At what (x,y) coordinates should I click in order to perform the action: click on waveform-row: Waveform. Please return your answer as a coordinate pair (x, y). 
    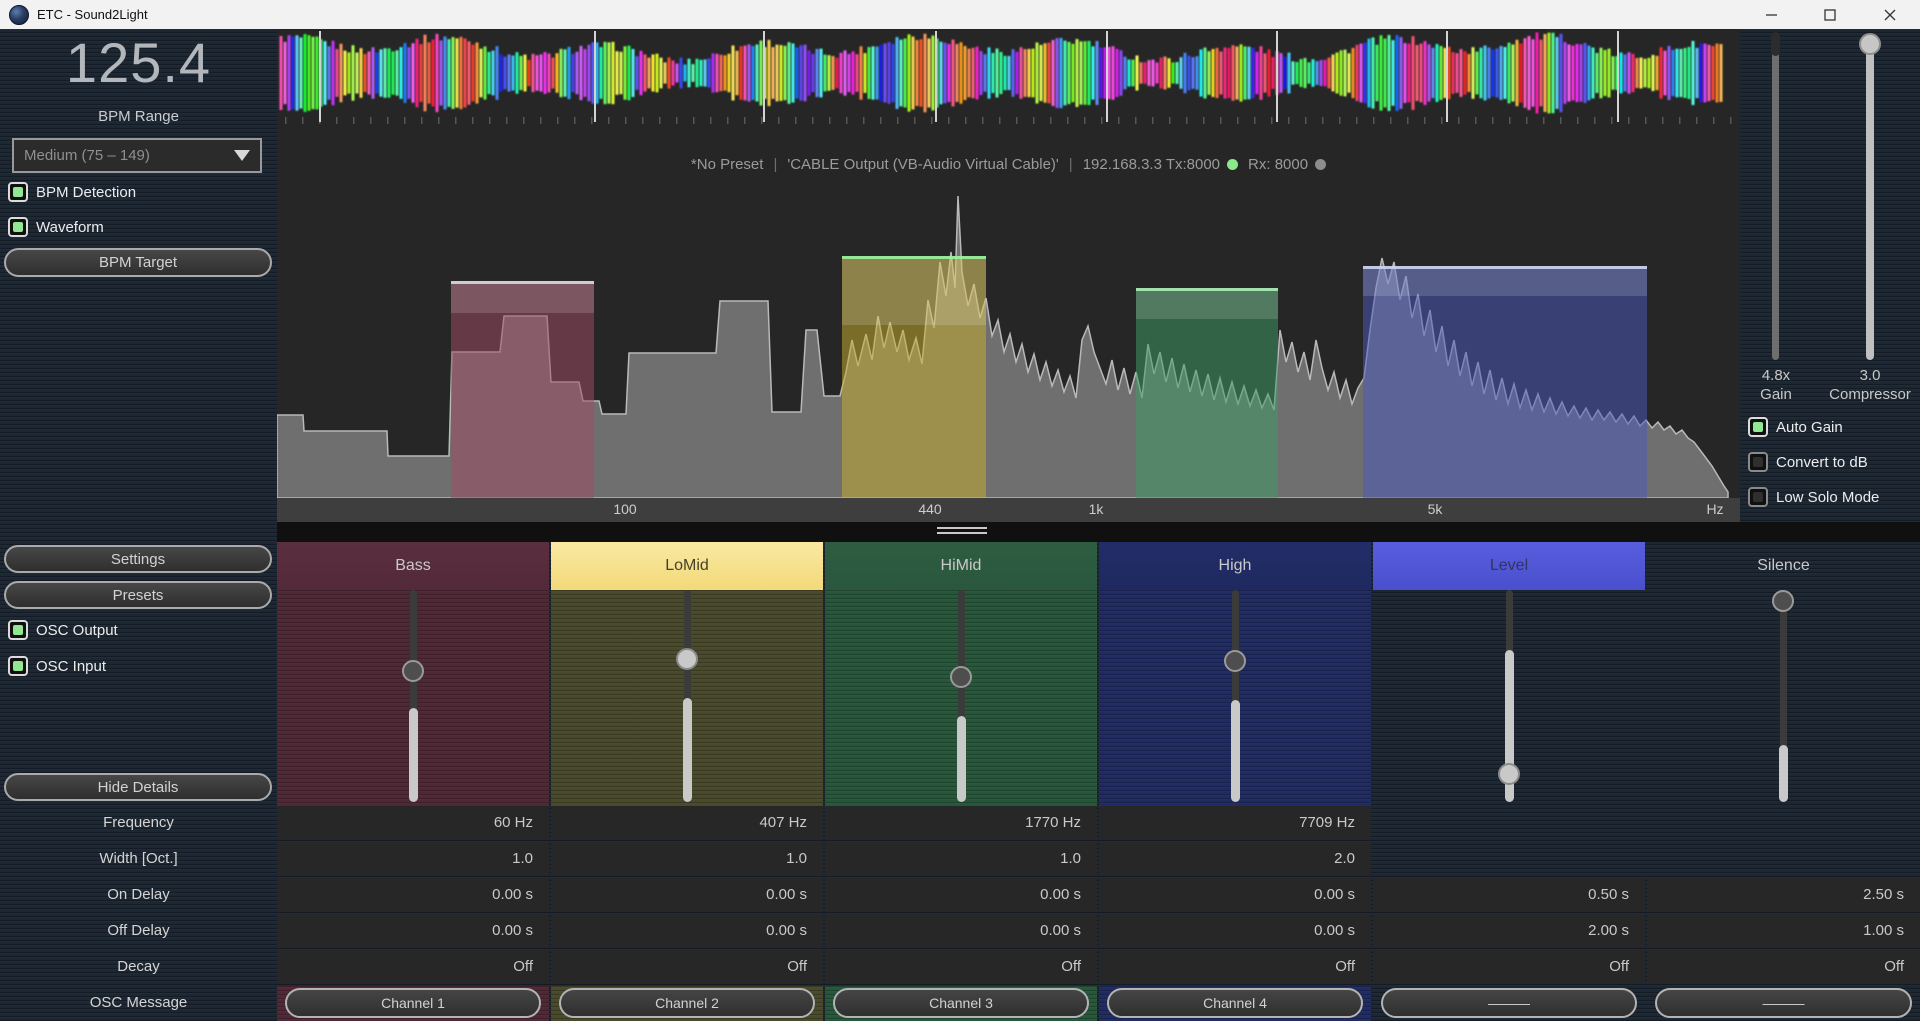
    Looking at the image, I should click on (56, 227).